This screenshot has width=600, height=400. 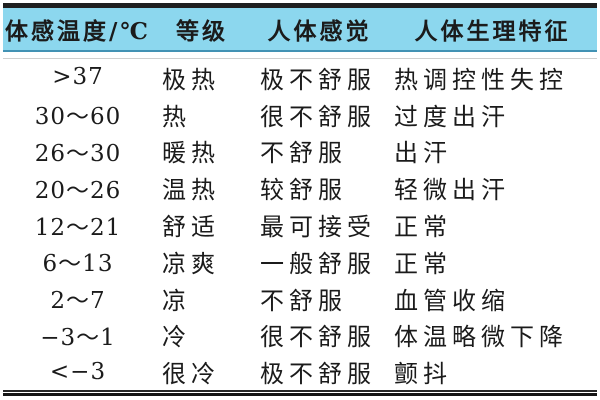 What do you see at coordinates (452, 116) in the screenshot?
I see `cell-physiology: 过度出汗` at bounding box center [452, 116].